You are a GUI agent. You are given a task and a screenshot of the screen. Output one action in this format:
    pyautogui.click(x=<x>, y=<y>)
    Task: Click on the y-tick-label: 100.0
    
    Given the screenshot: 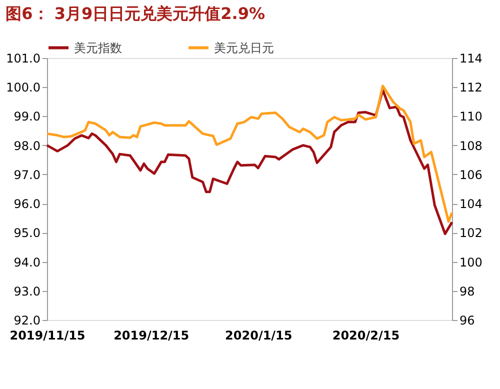 What is the action you would take?
    pyautogui.click(x=23, y=87)
    